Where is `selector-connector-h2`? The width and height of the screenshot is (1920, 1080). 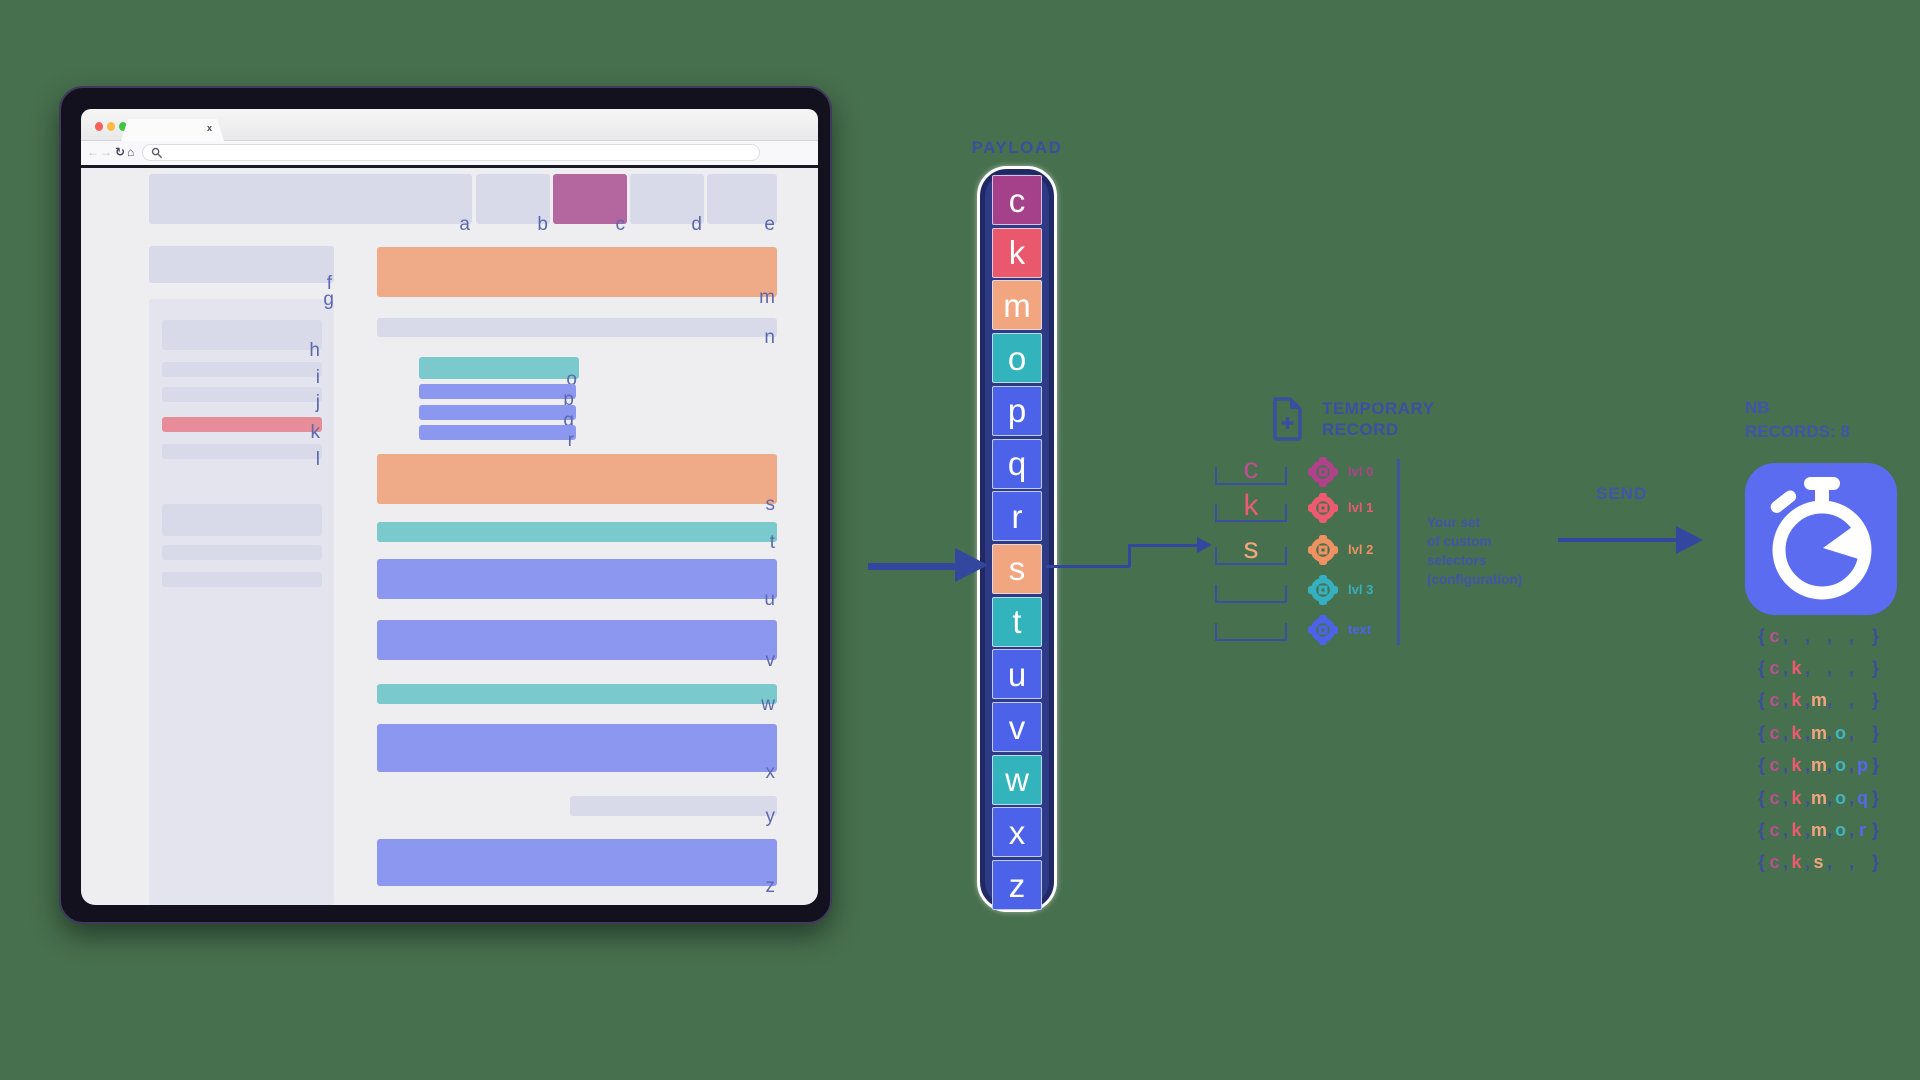
selector-connector-h2 is located at coordinates (1163, 545).